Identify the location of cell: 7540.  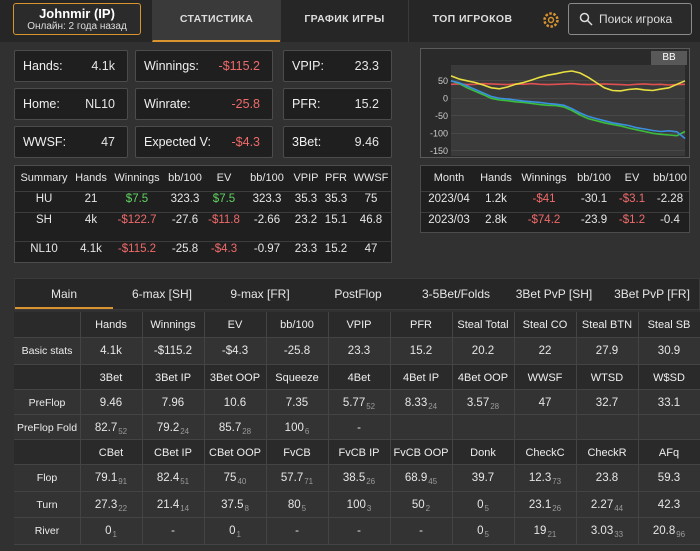
(235, 479).